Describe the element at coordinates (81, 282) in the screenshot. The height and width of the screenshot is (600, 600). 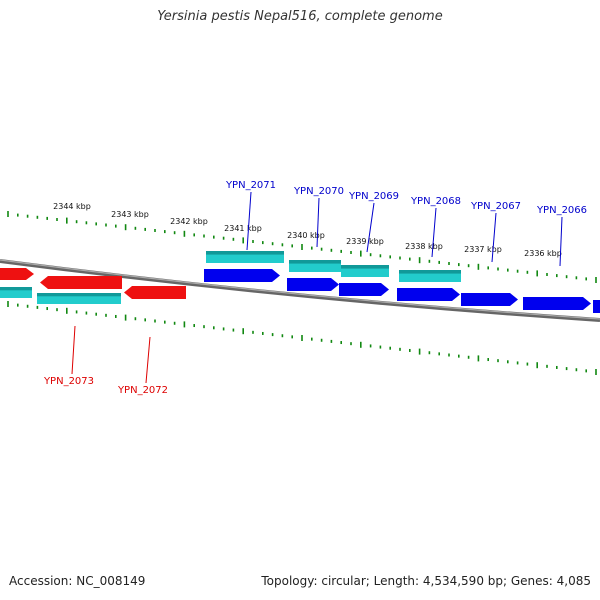
I see `gene-arrow-ypn-2073` at that location.